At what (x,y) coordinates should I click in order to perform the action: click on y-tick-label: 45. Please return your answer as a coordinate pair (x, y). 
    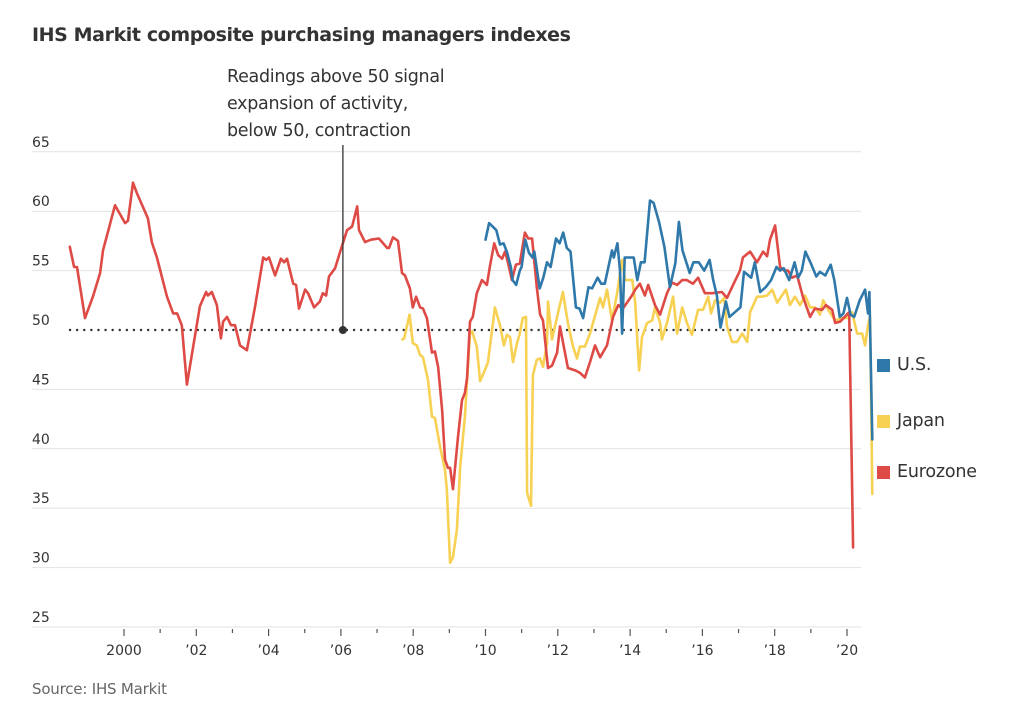
    Looking at the image, I should click on (41, 380).